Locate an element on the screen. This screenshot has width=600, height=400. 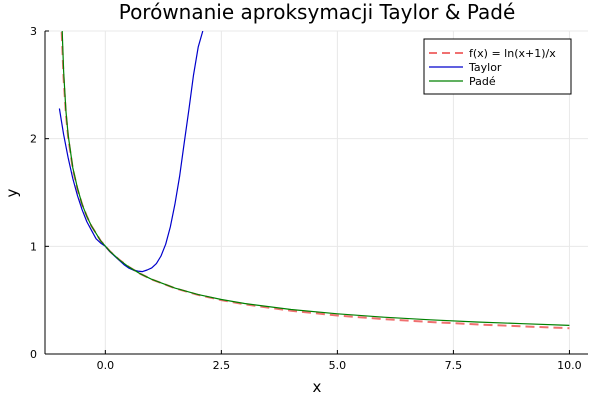
chart-title: Porównanie aproksymacji Taylor & Padé is located at coordinates (317, 12).